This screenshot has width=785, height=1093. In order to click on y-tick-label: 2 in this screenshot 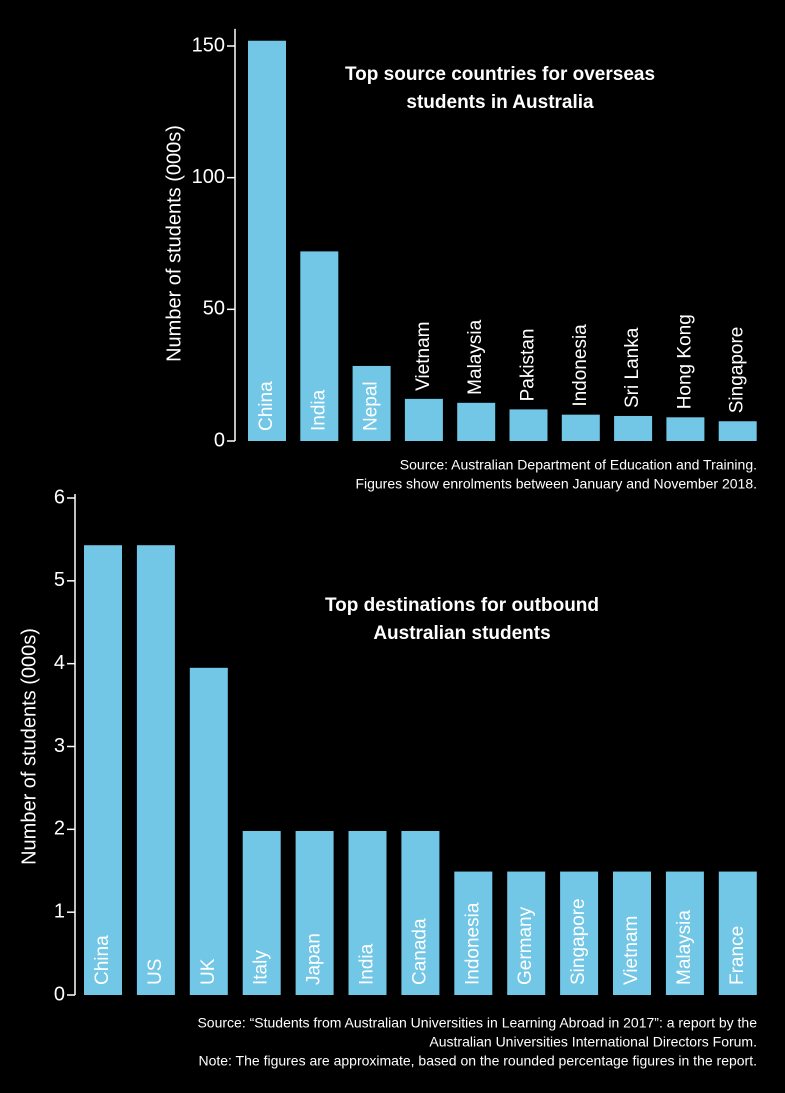, I will do `click(59, 829)`.